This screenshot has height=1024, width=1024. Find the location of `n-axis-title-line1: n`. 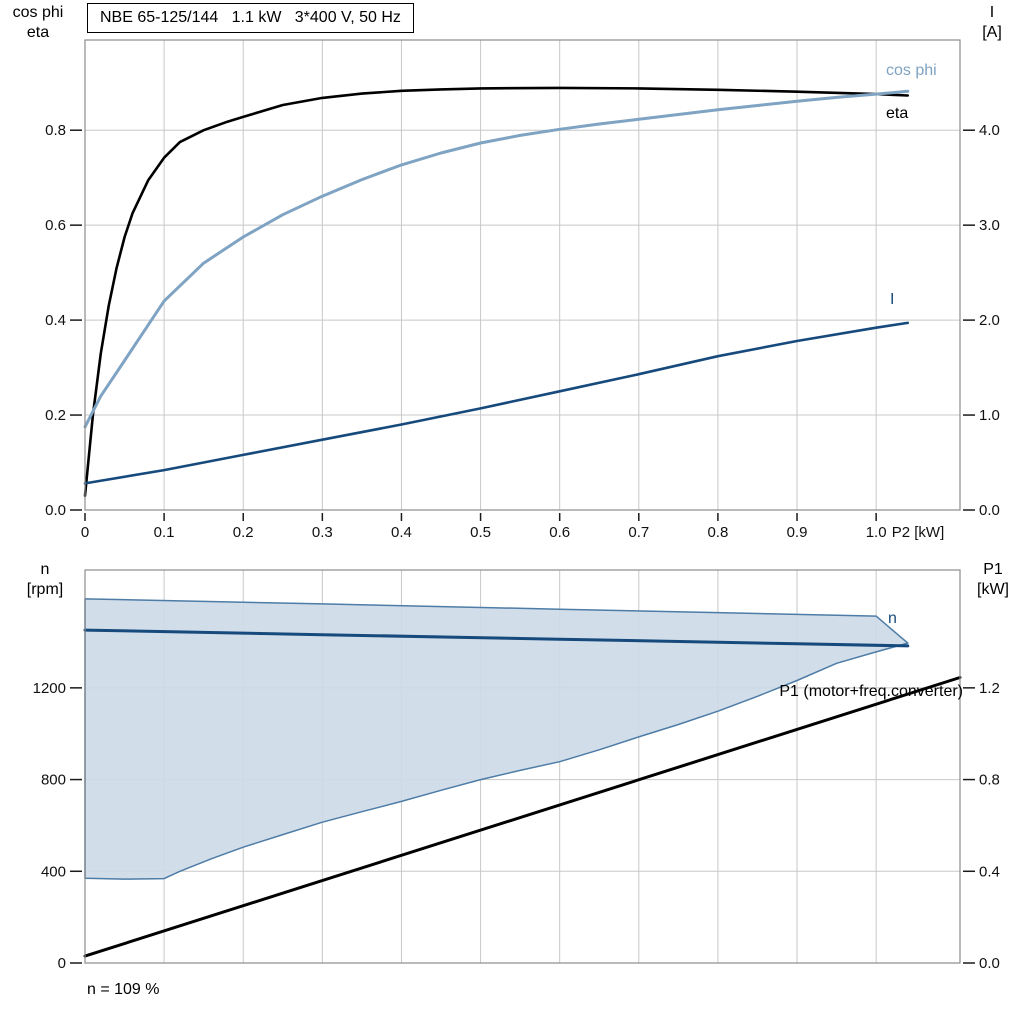

n-axis-title-line1: n is located at coordinates (45, 569).